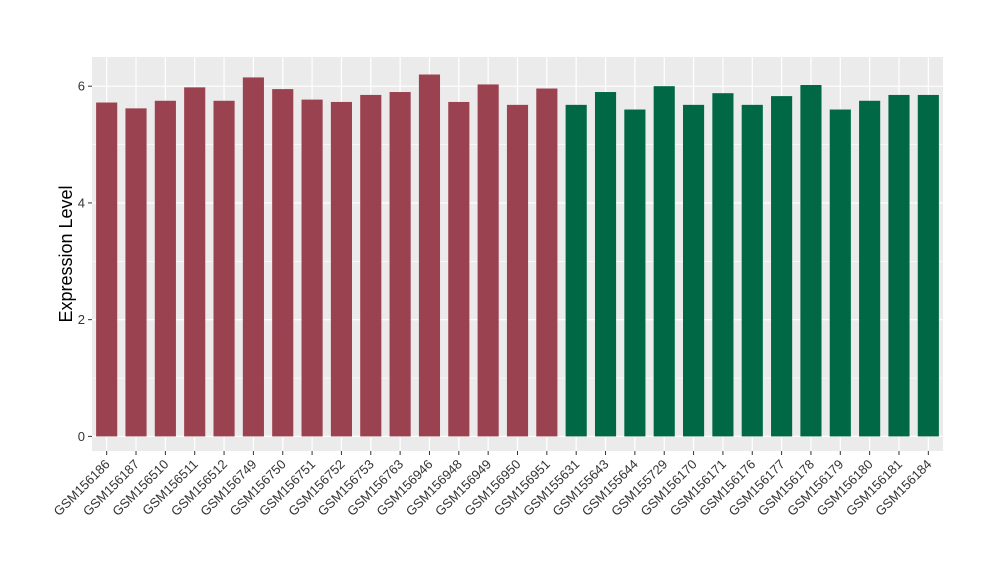  Describe the element at coordinates (224, 268) in the screenshot. I see `bar-GSM156512` at that location.